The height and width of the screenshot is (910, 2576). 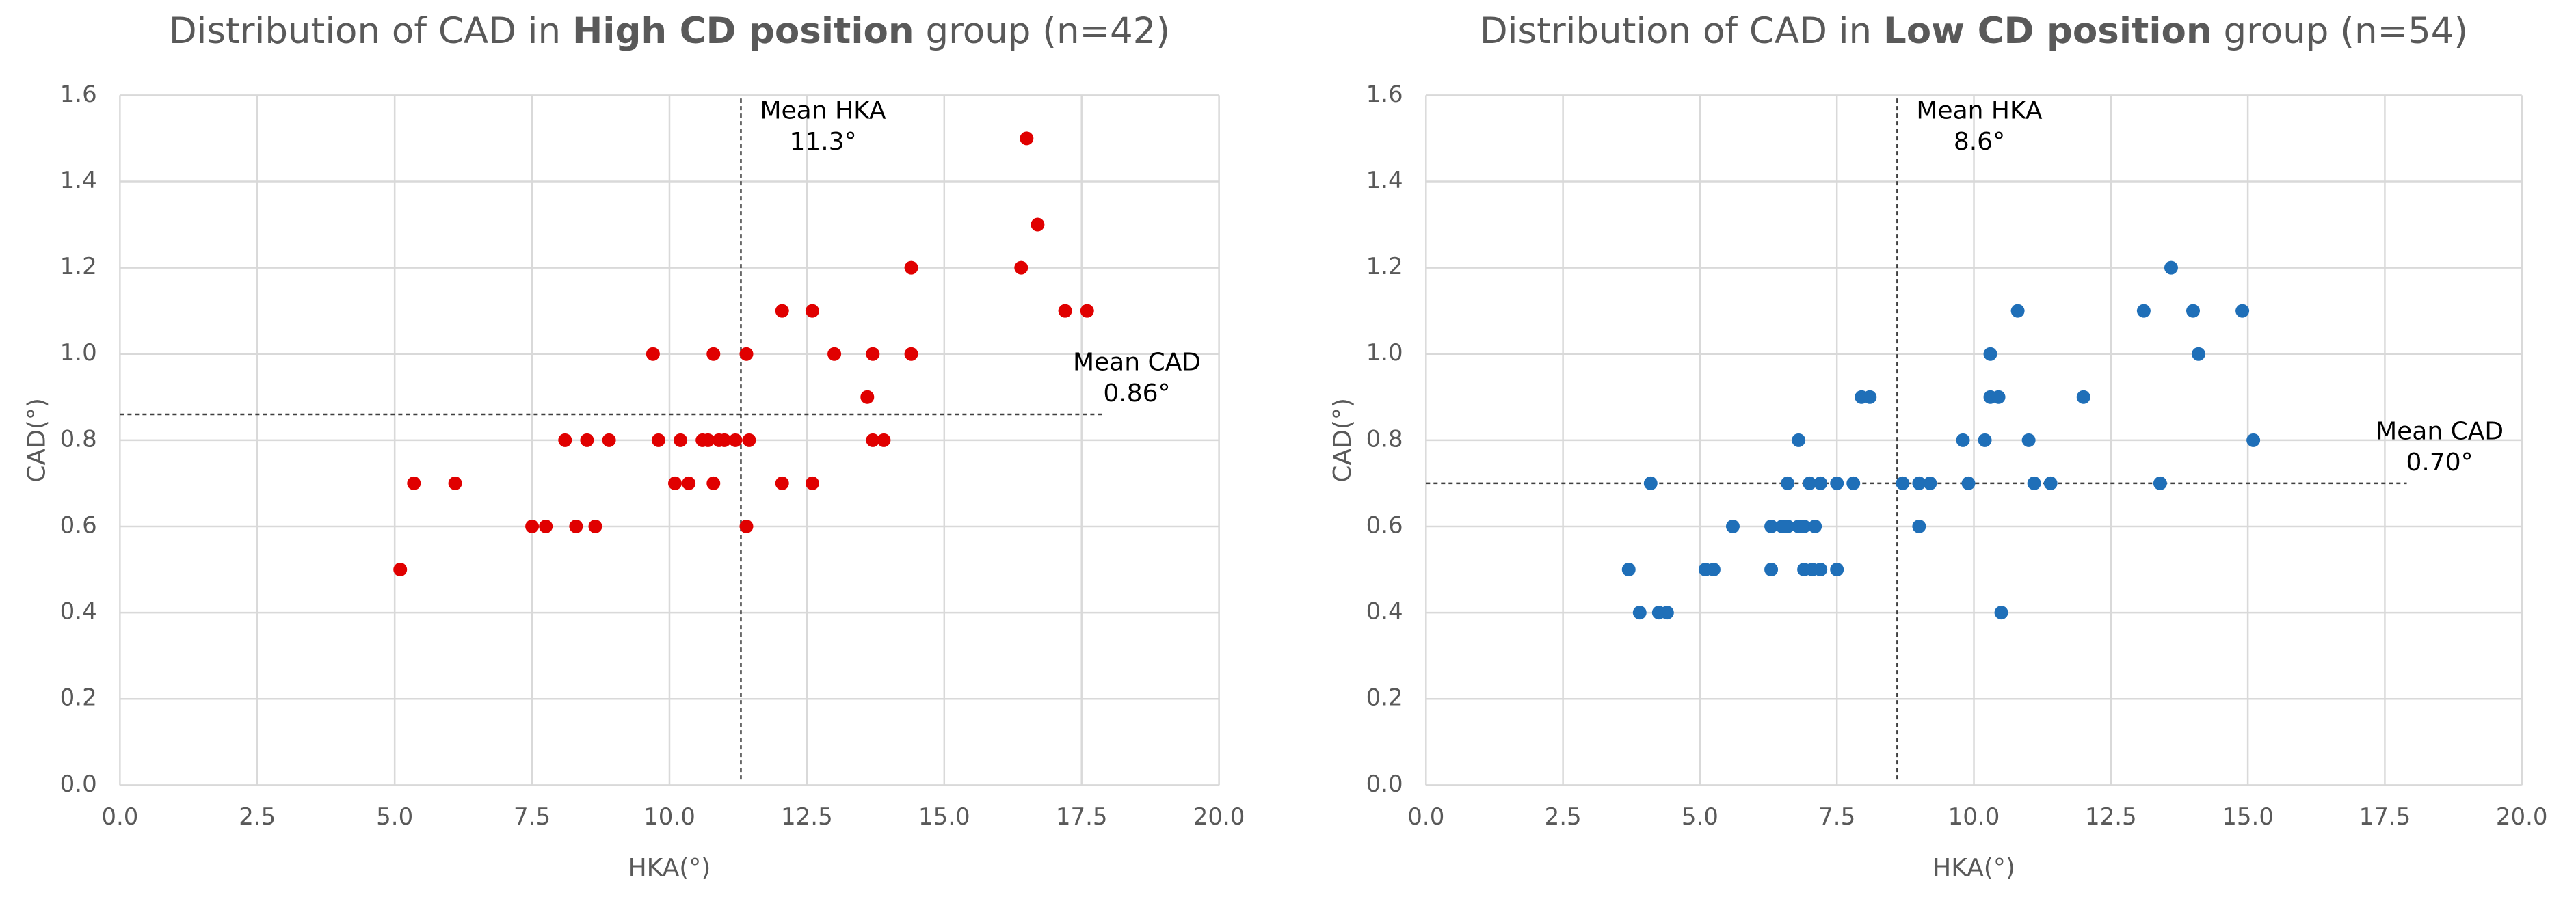 I want to click on annotation: 0.86°, so click(x=1136, y=393).